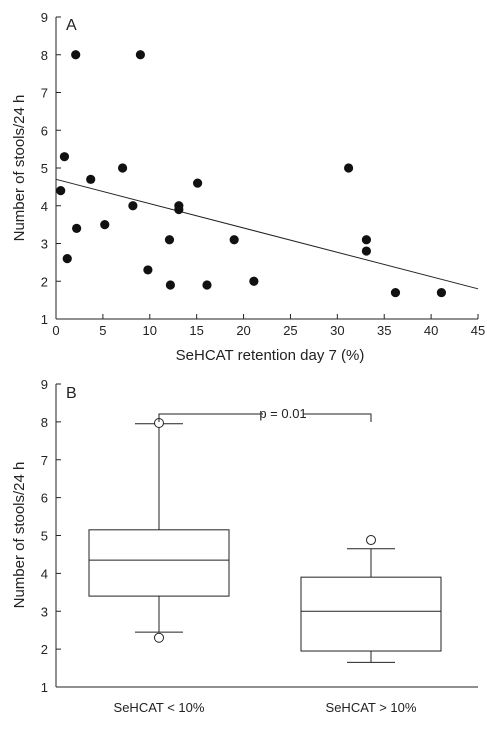 Image resolution: width=487 pixels, height=740 pixels. I want to click on panel-a-x-axis-label: SeHCAT retention day 7 (%), so click(270, 355).